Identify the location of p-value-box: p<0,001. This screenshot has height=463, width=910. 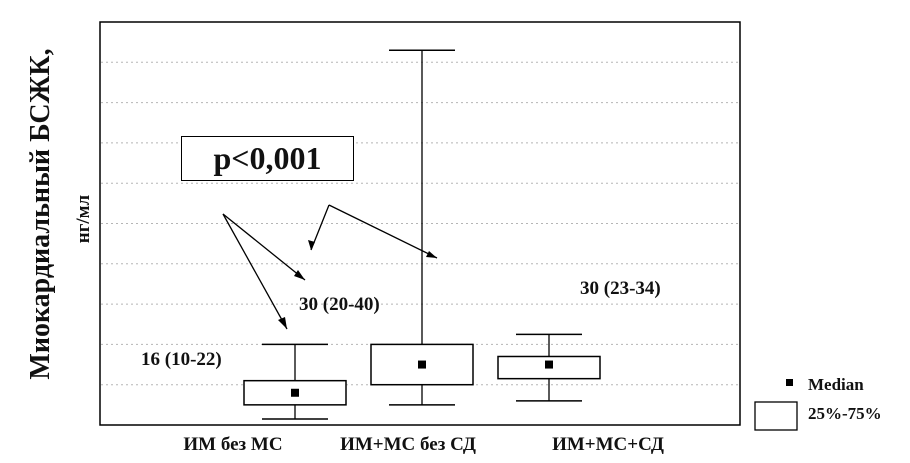
(267, 158).